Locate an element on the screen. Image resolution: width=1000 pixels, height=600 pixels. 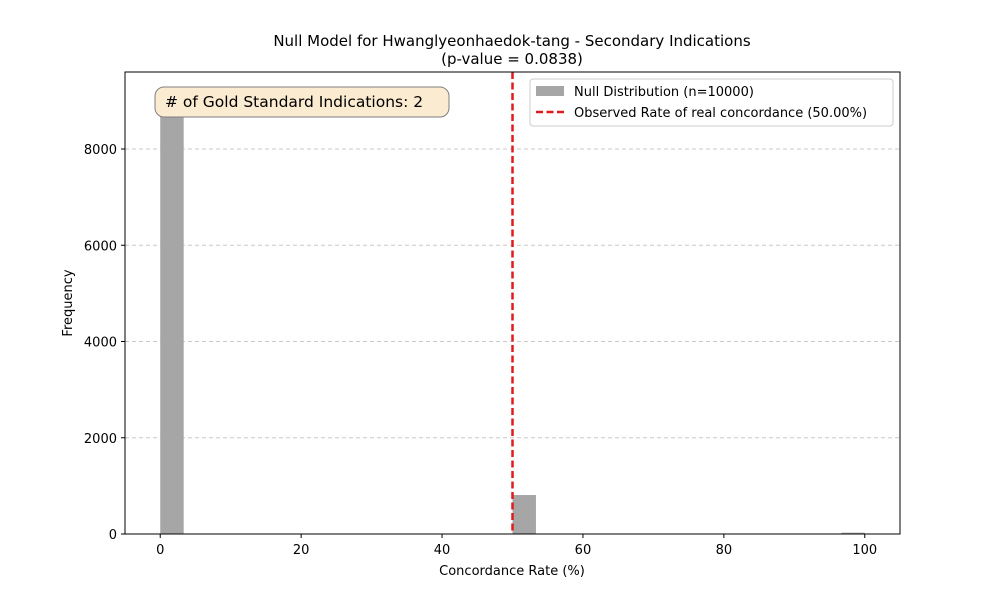
legend-box is located at coordinates (711, 102).